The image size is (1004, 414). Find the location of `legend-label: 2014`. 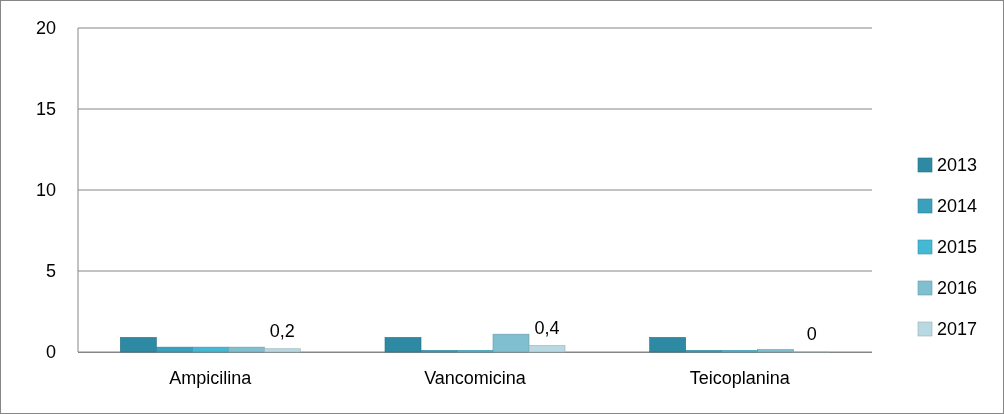

legend-label: 2014 is located at coordinates (957, 206).